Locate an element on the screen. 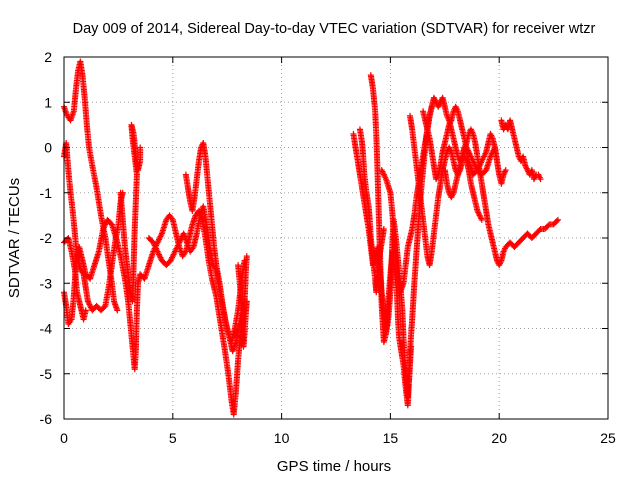  x-tick-labels: 0 5 10 15 20 25 is located at coordinates (338, 438).